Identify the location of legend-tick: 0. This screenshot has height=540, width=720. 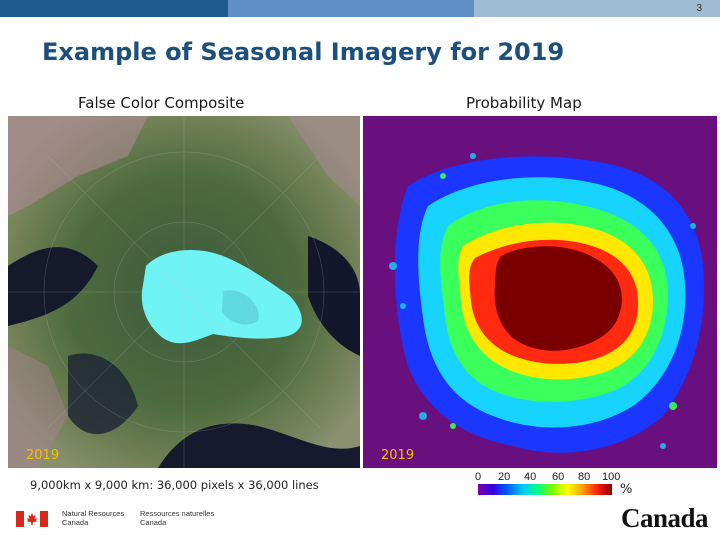
(478, 477).